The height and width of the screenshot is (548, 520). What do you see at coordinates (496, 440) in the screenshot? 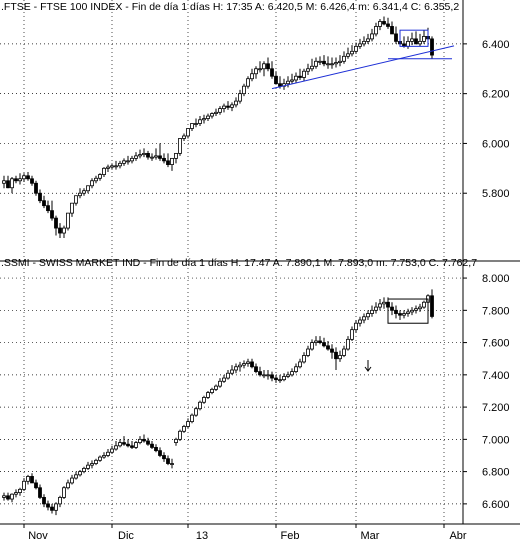
I see `smi-ytick-label: 7.000` at bounding box center [496, 440].